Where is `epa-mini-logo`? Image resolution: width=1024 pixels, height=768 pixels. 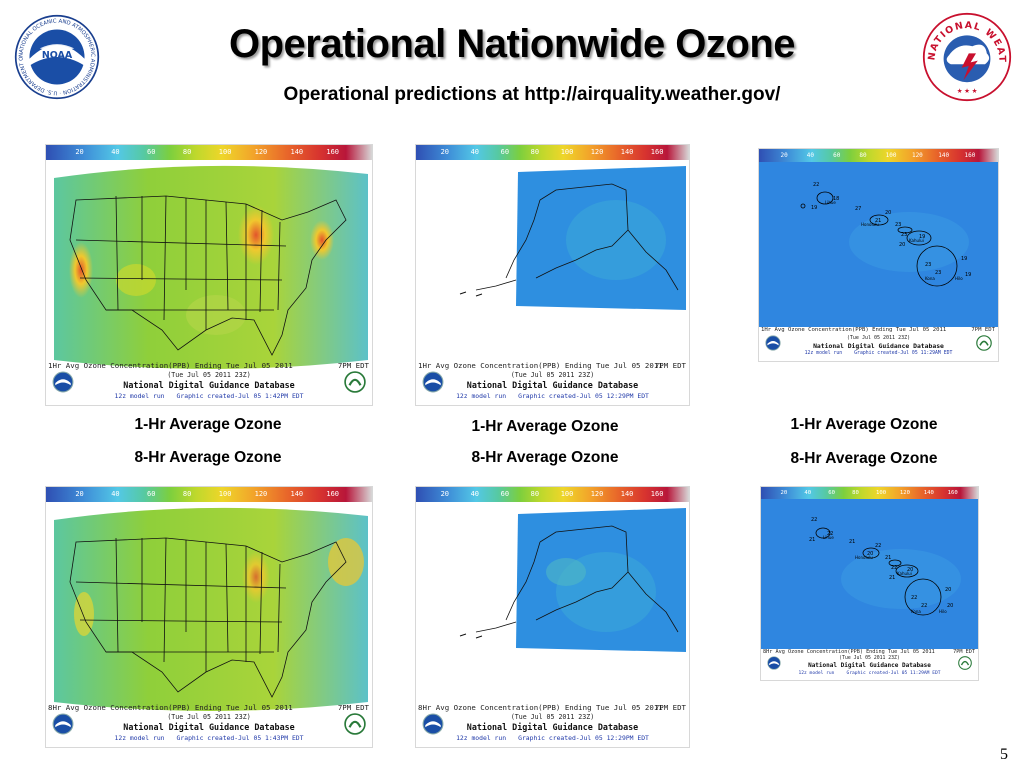
epa-mini-logo is located at coordinates (355, 382).